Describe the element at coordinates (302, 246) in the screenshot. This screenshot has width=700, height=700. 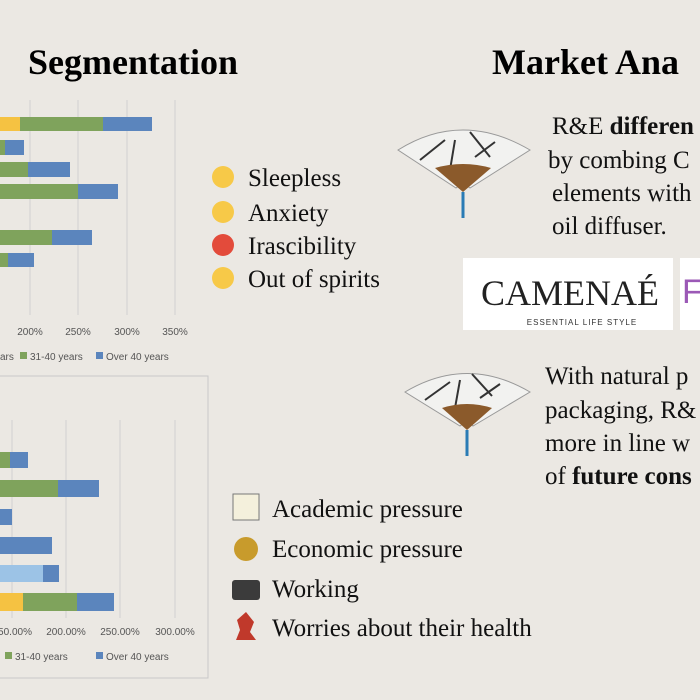
I see `symptom: Irascibility` at that location.